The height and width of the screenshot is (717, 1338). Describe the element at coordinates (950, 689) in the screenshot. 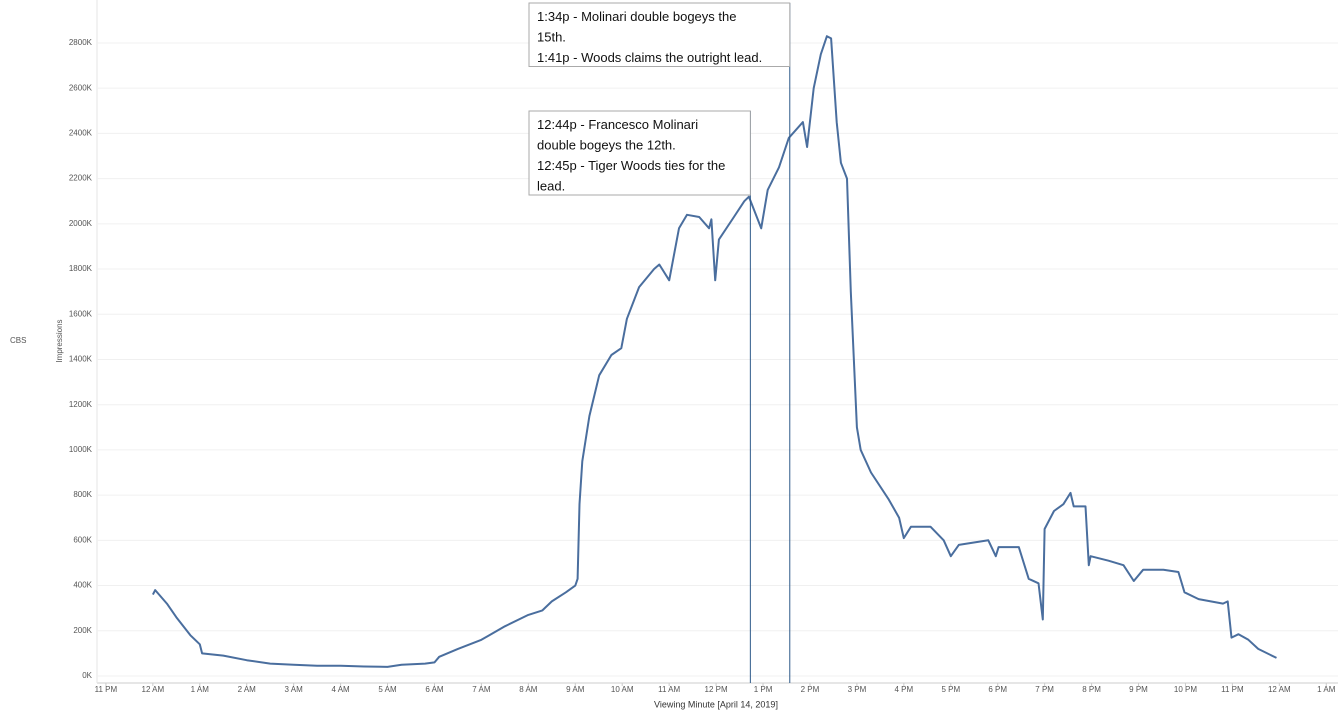

I see `x-tick-label: 5 PM` at that location.